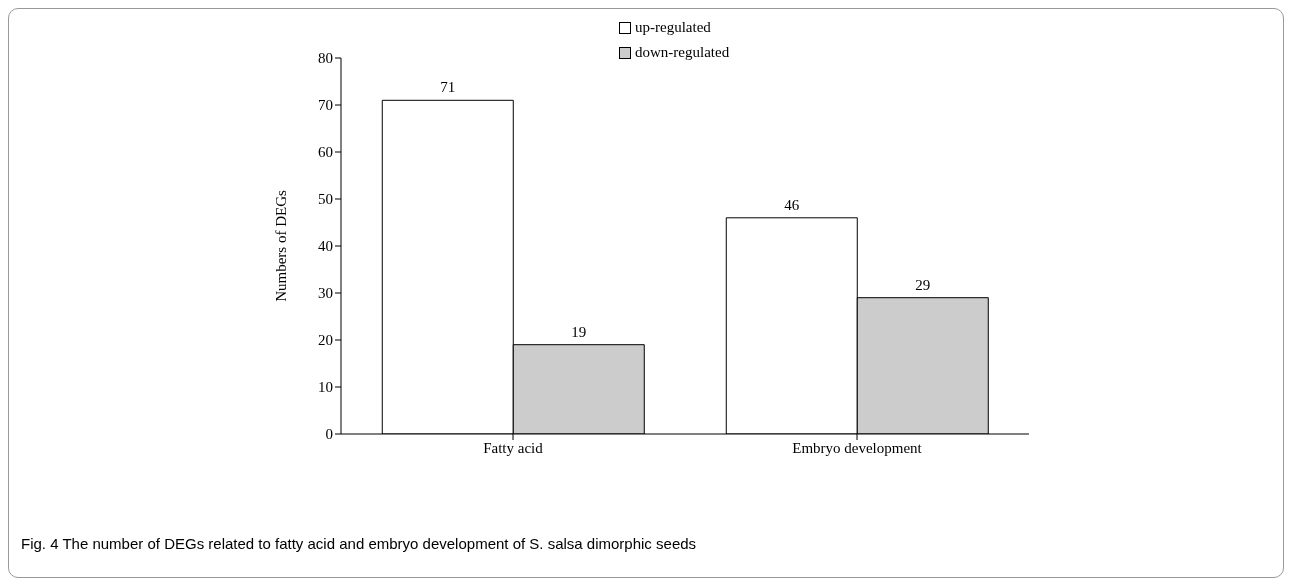 The image size is (1292, 586). I want to click on y-axis-title: Numbers of DEGs, so click(281, 246).